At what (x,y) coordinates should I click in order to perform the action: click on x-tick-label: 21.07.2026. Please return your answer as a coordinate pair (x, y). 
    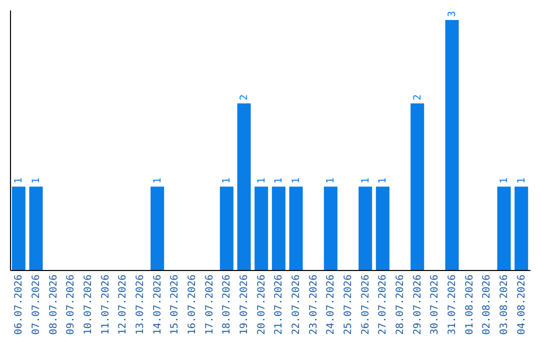
    Looking at the image, I should click on (279, 304).